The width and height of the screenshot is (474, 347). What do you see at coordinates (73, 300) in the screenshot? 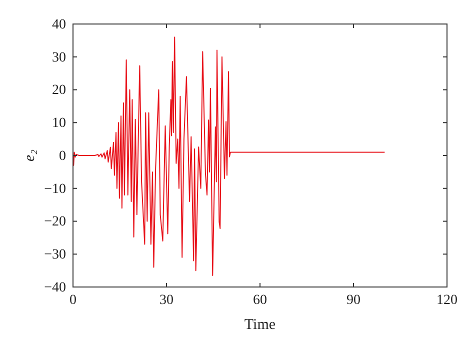
I see `x-tick-label: 0` at bounding box center [73, 300].